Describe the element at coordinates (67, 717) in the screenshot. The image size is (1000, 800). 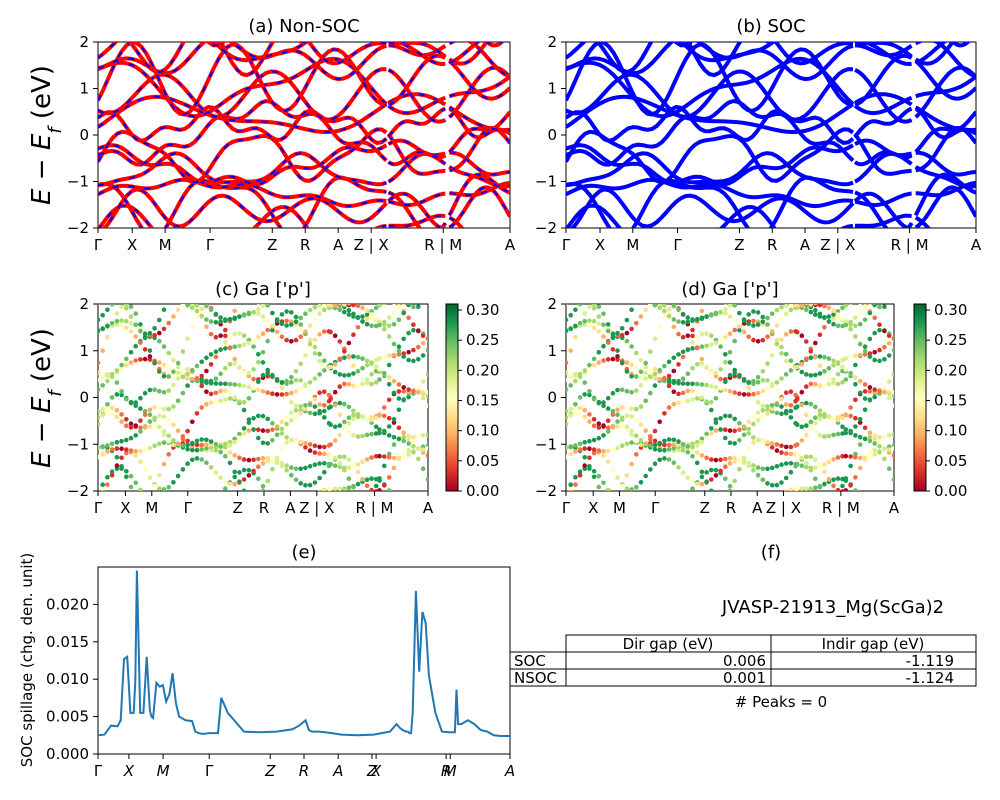
I see `panel-e-ytick-label: 0.005` at that location.